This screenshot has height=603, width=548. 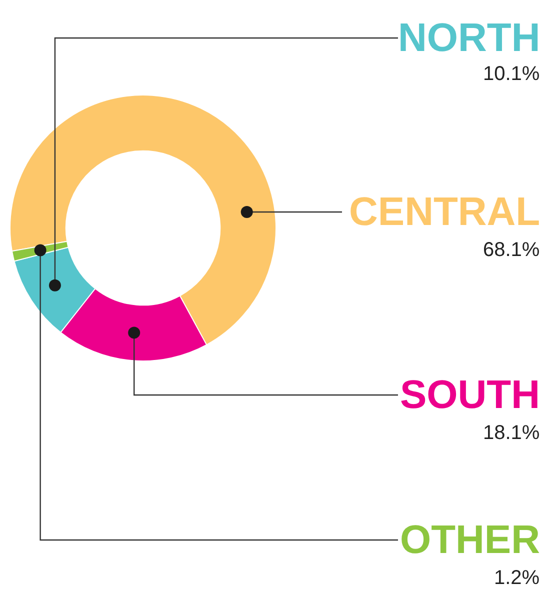 What do you see at coordinates (517, 578) in the screenshot?
I see `data-label: 1.2%` at bounding box center [517, 578].